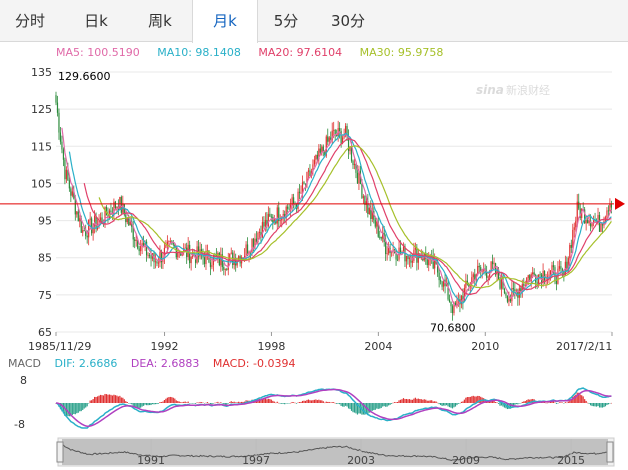 Image resolution: width=628 pixels, height=470 pixels. Describe the element at coordinates (60, 452) in the screenshot. I see `navigator-left-handle` at that location.